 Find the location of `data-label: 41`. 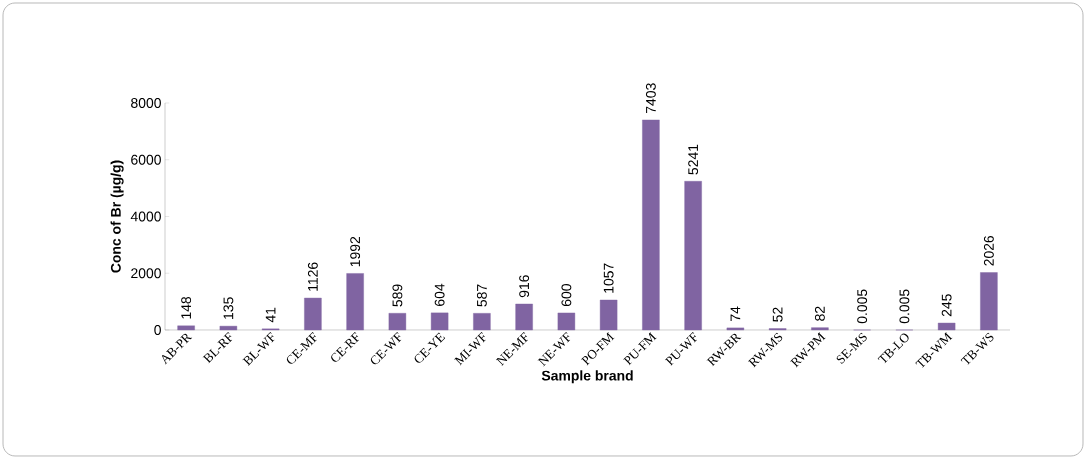

data-label: 41 is located at coordinates (270, 315).